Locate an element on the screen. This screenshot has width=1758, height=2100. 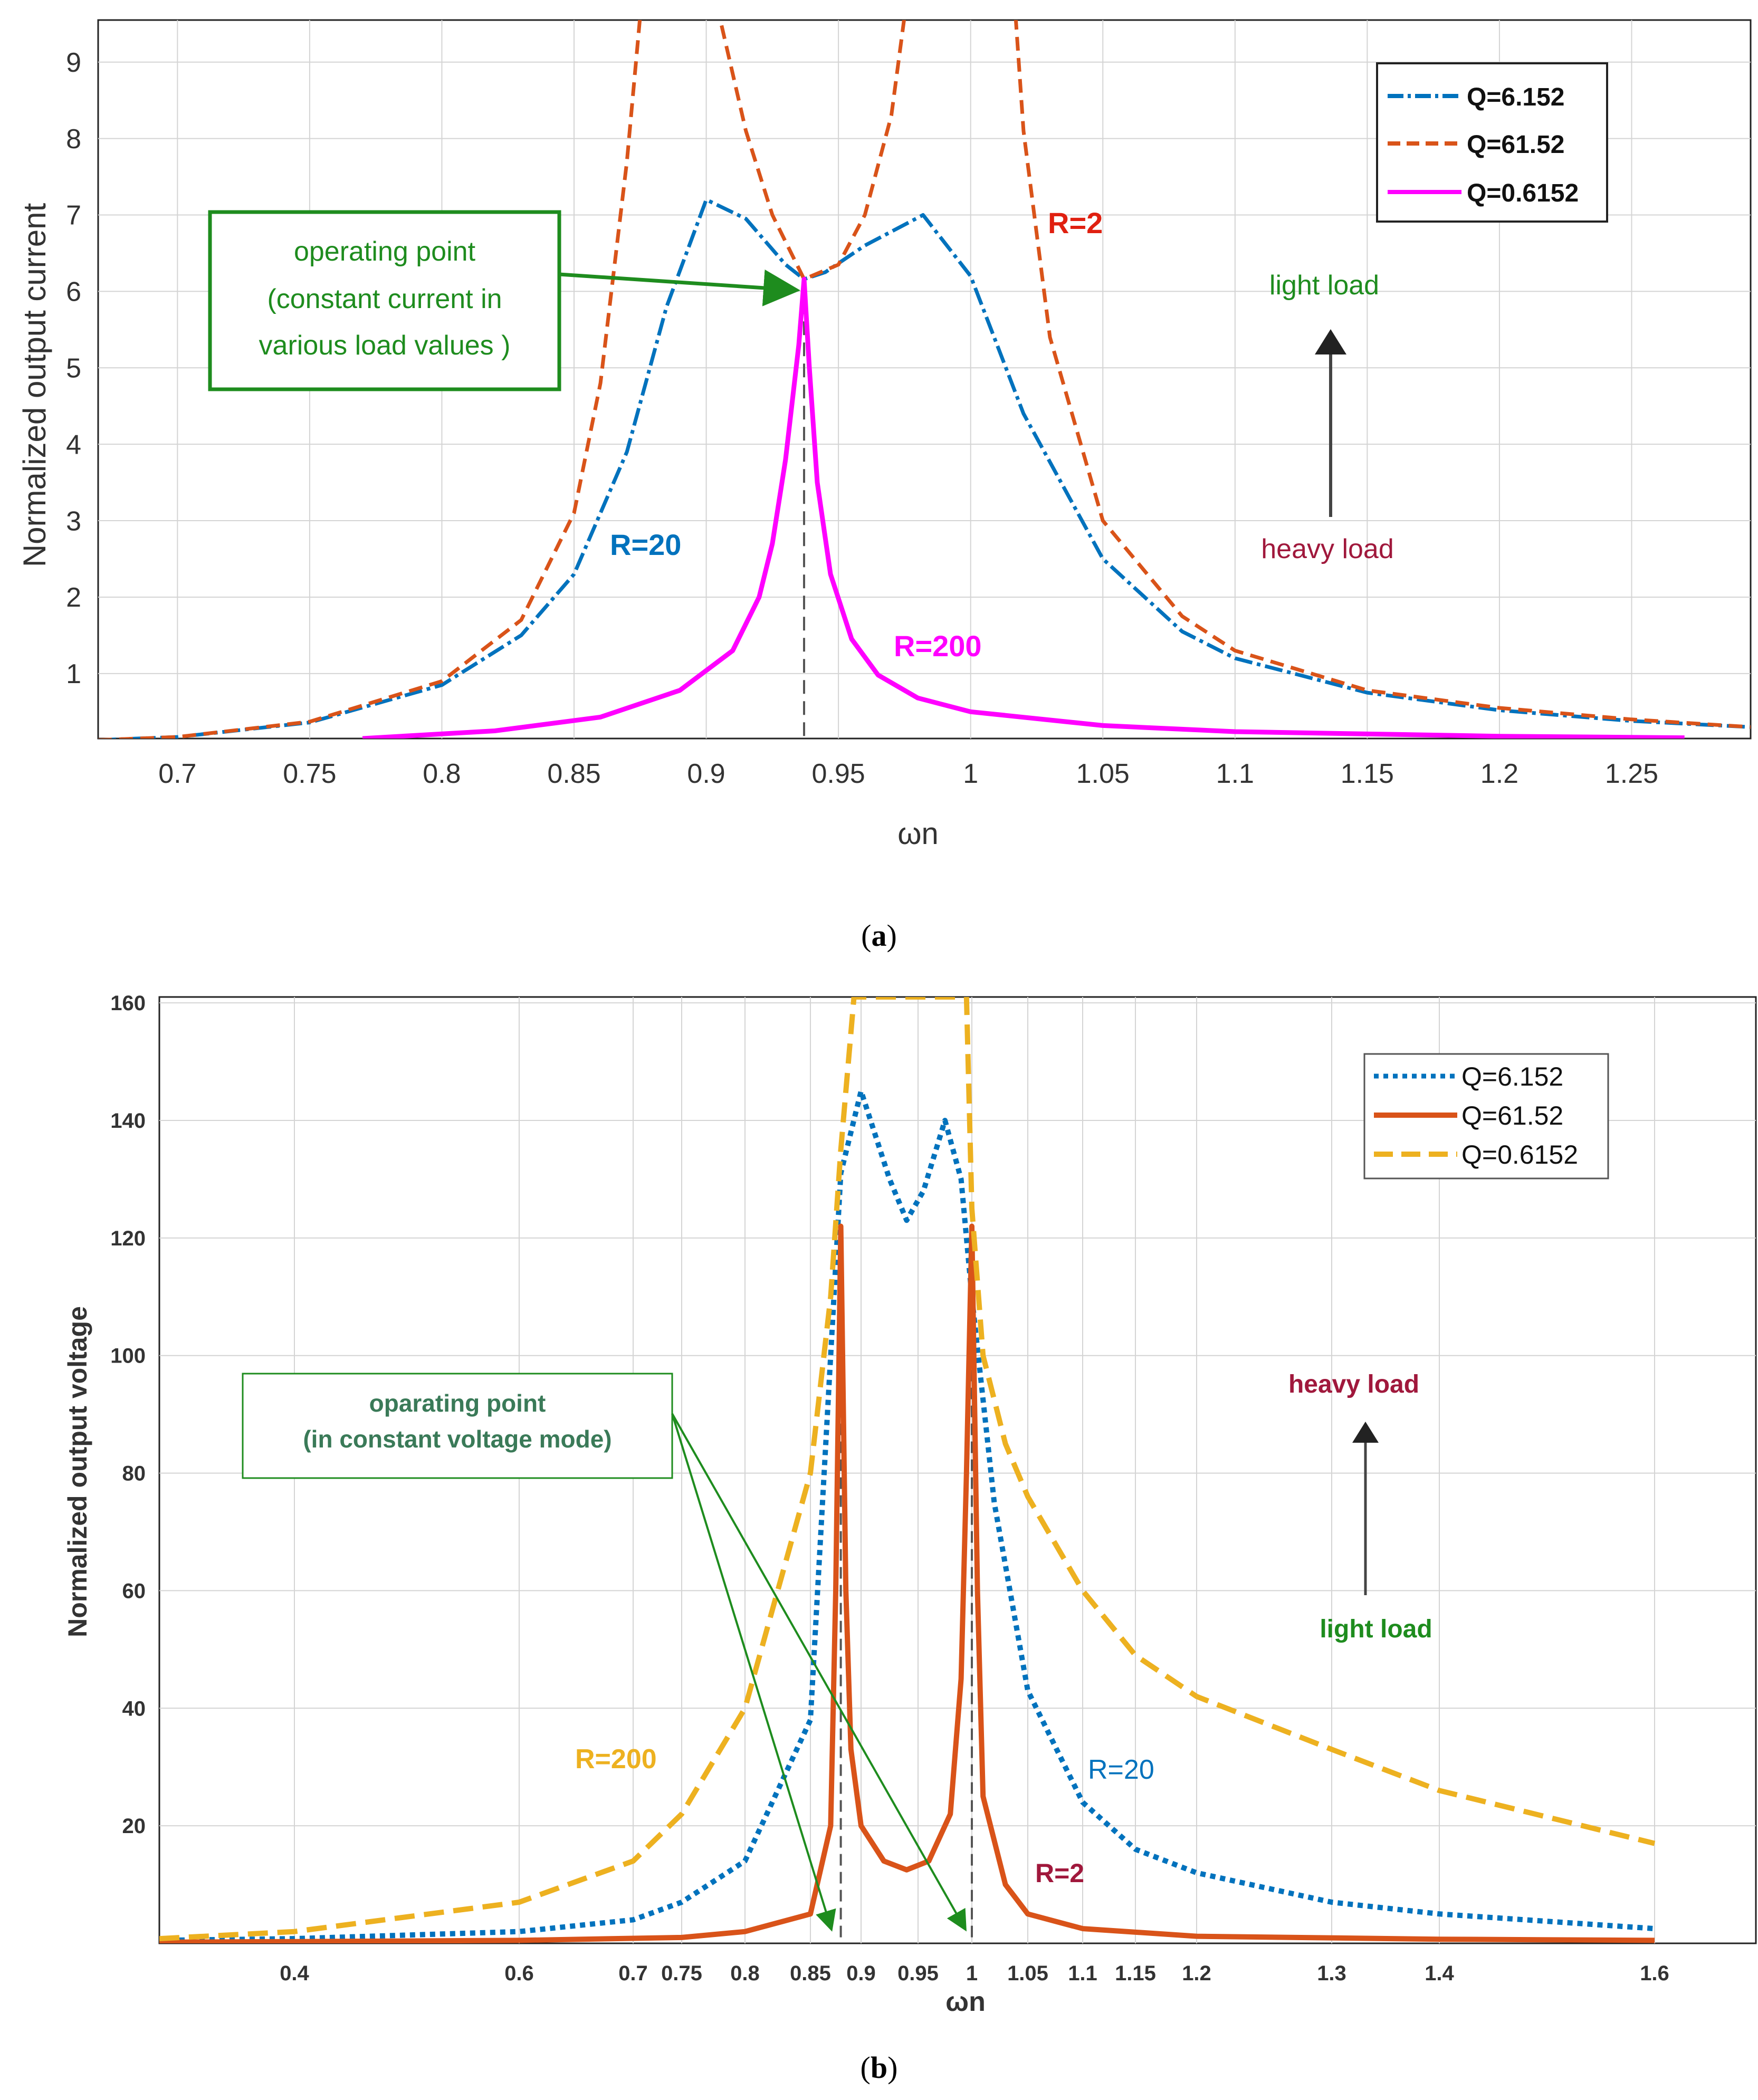
b-x-tick-label: 0.4 is located at coordinates (294, 1973).